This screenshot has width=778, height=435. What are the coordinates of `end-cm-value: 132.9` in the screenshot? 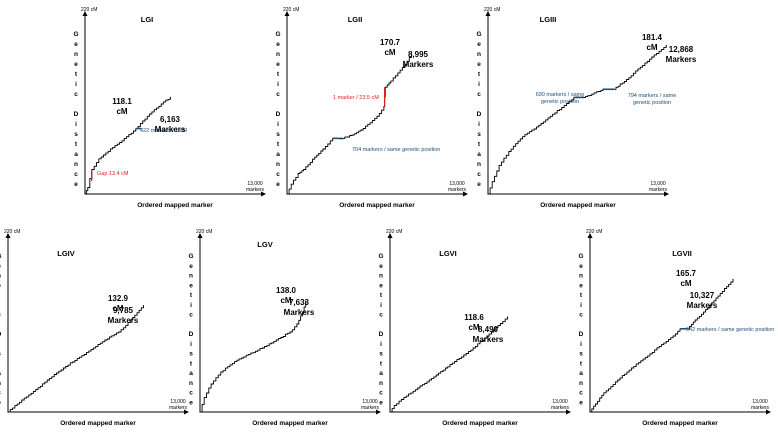 It's located at (118, 298).